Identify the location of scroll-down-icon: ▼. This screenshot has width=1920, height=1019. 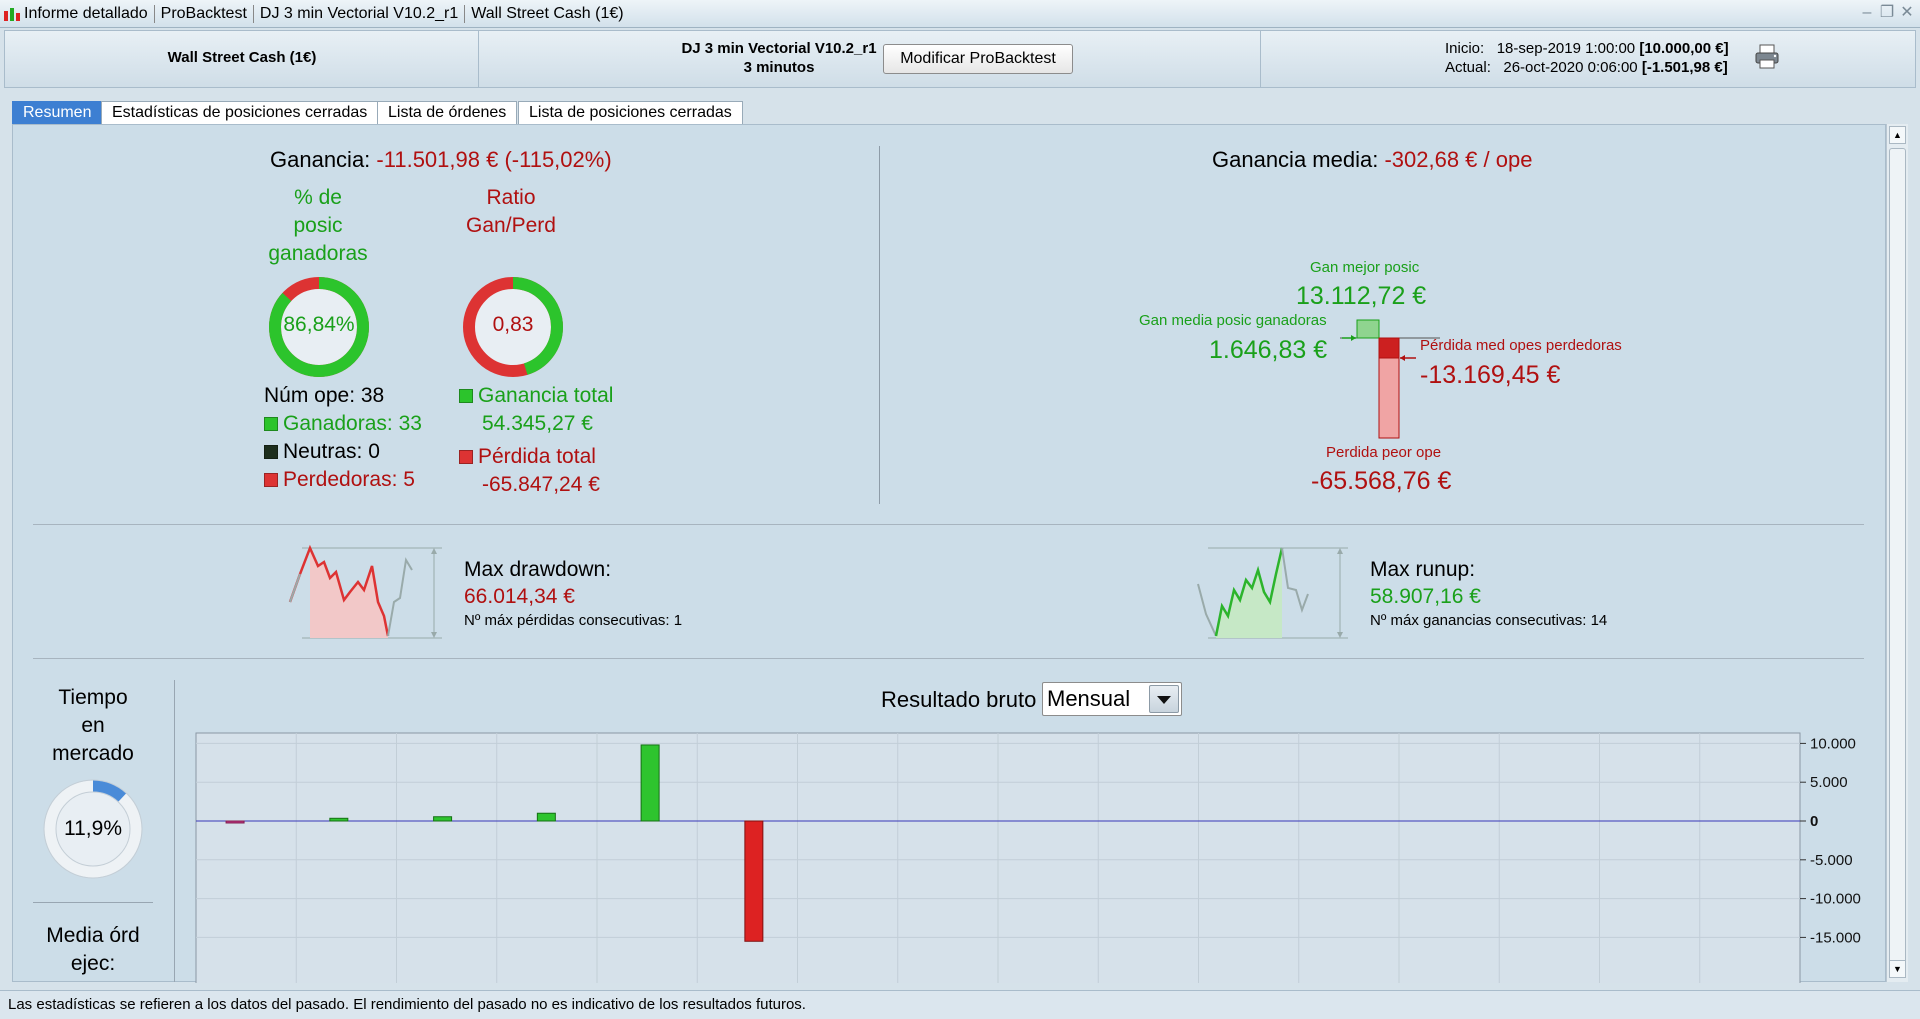
(1897, 969).